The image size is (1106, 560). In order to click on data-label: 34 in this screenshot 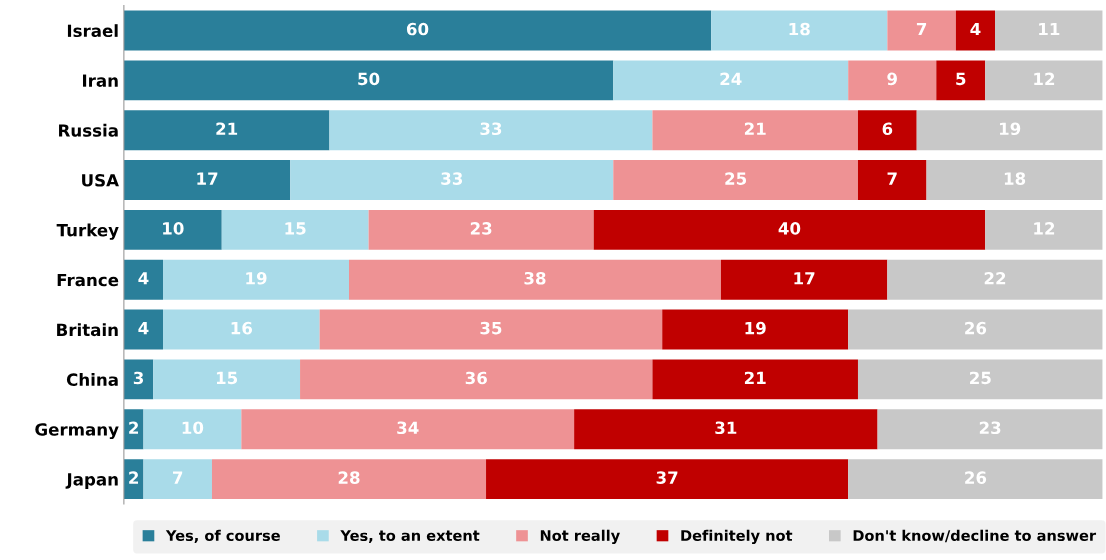, I will do `click(408, 428)`.